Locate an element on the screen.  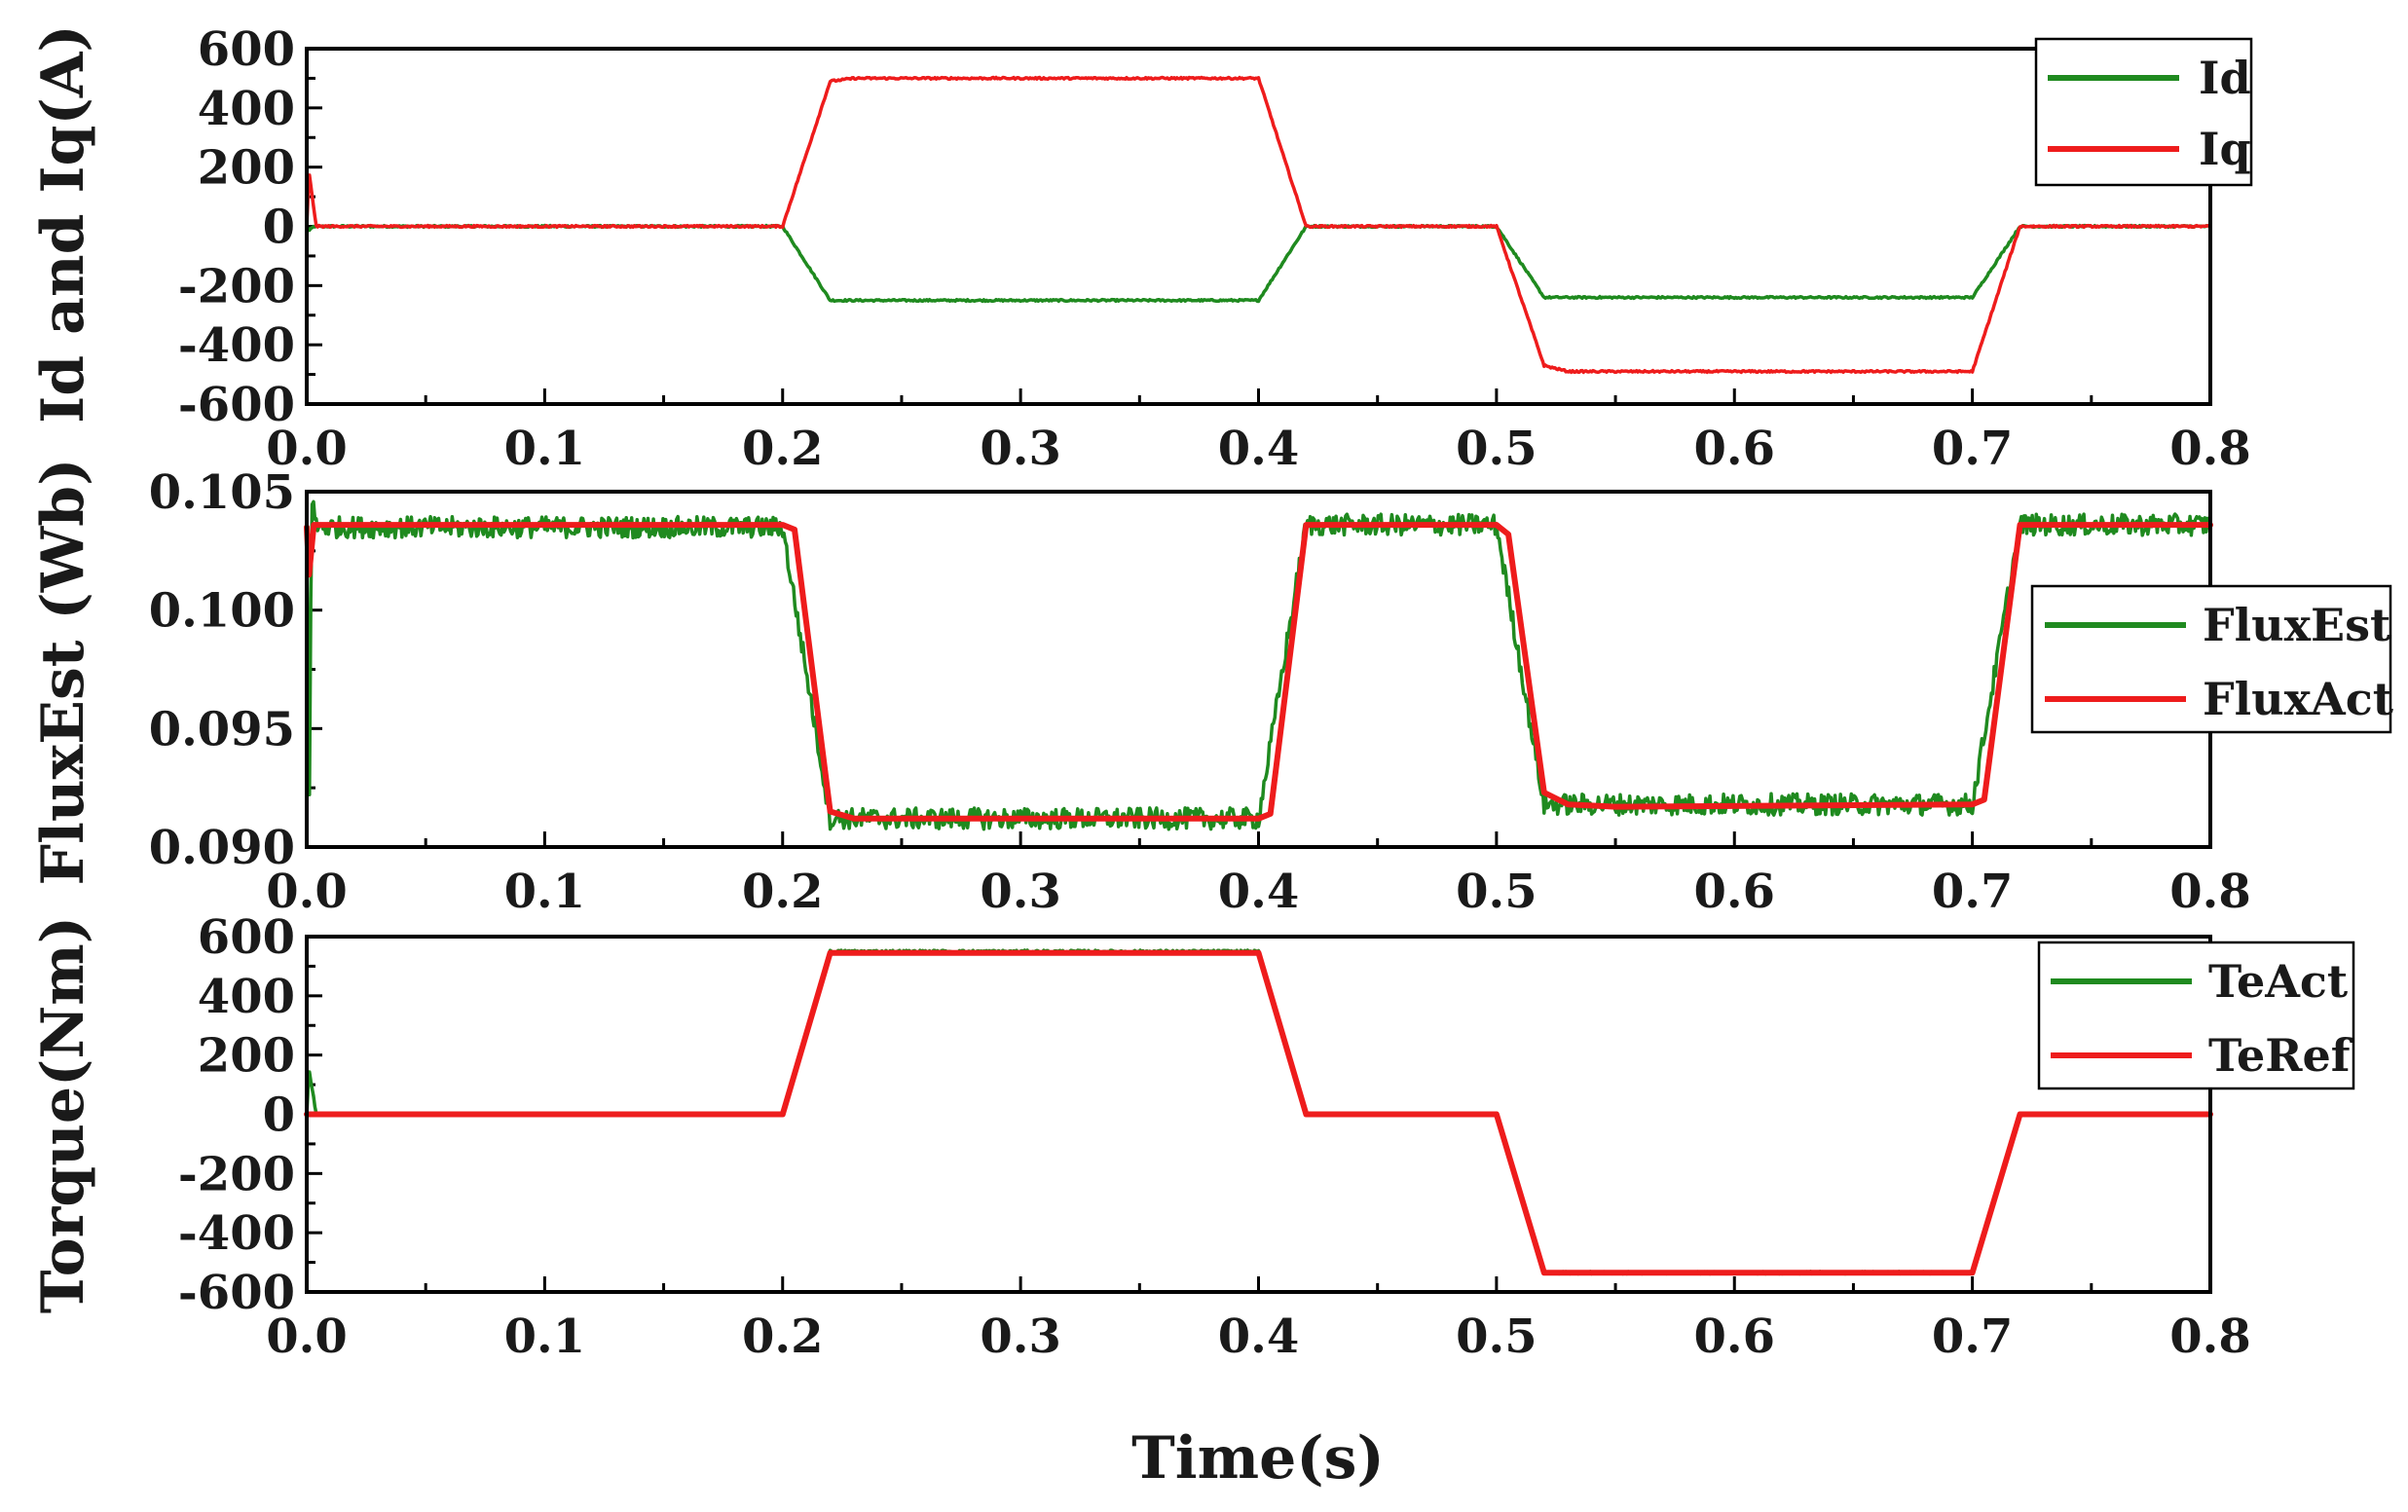
torque-ytick-label: 400 is located at coordinates (246, 997).